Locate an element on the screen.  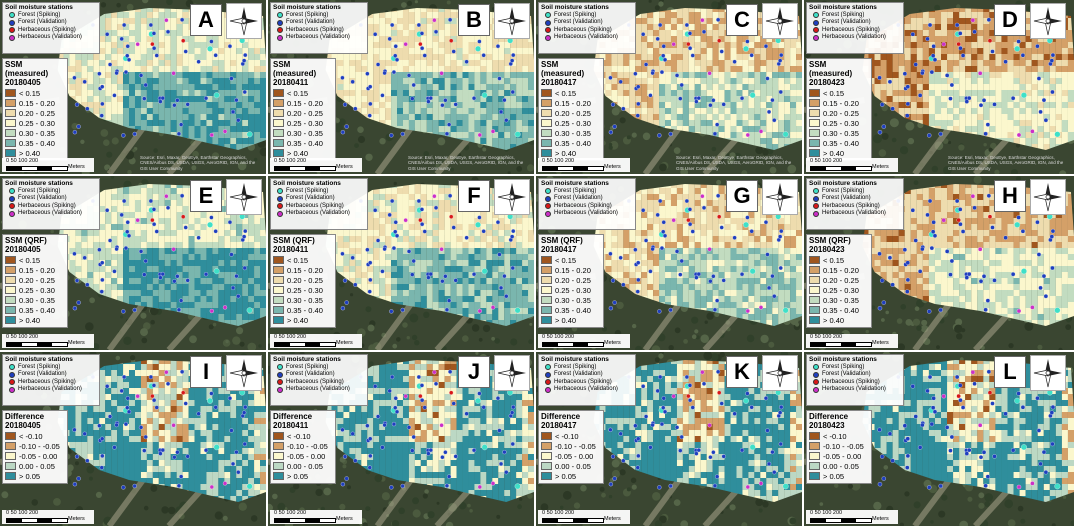
station-legend-item: Forest (Validation) is located at coordinates (319, 23).